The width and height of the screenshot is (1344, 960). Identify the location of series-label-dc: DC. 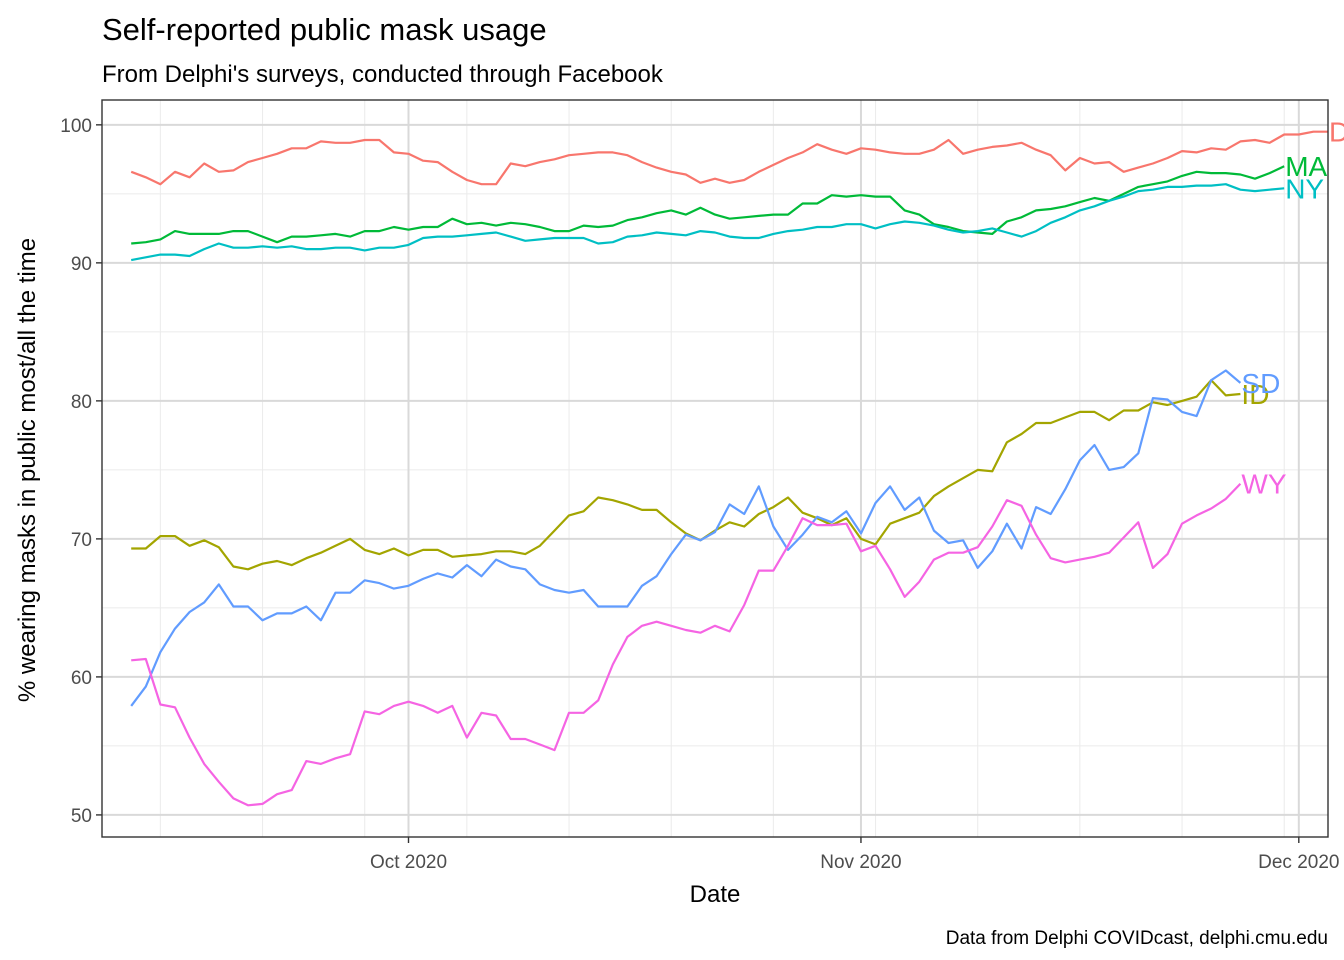
(1336, 132).